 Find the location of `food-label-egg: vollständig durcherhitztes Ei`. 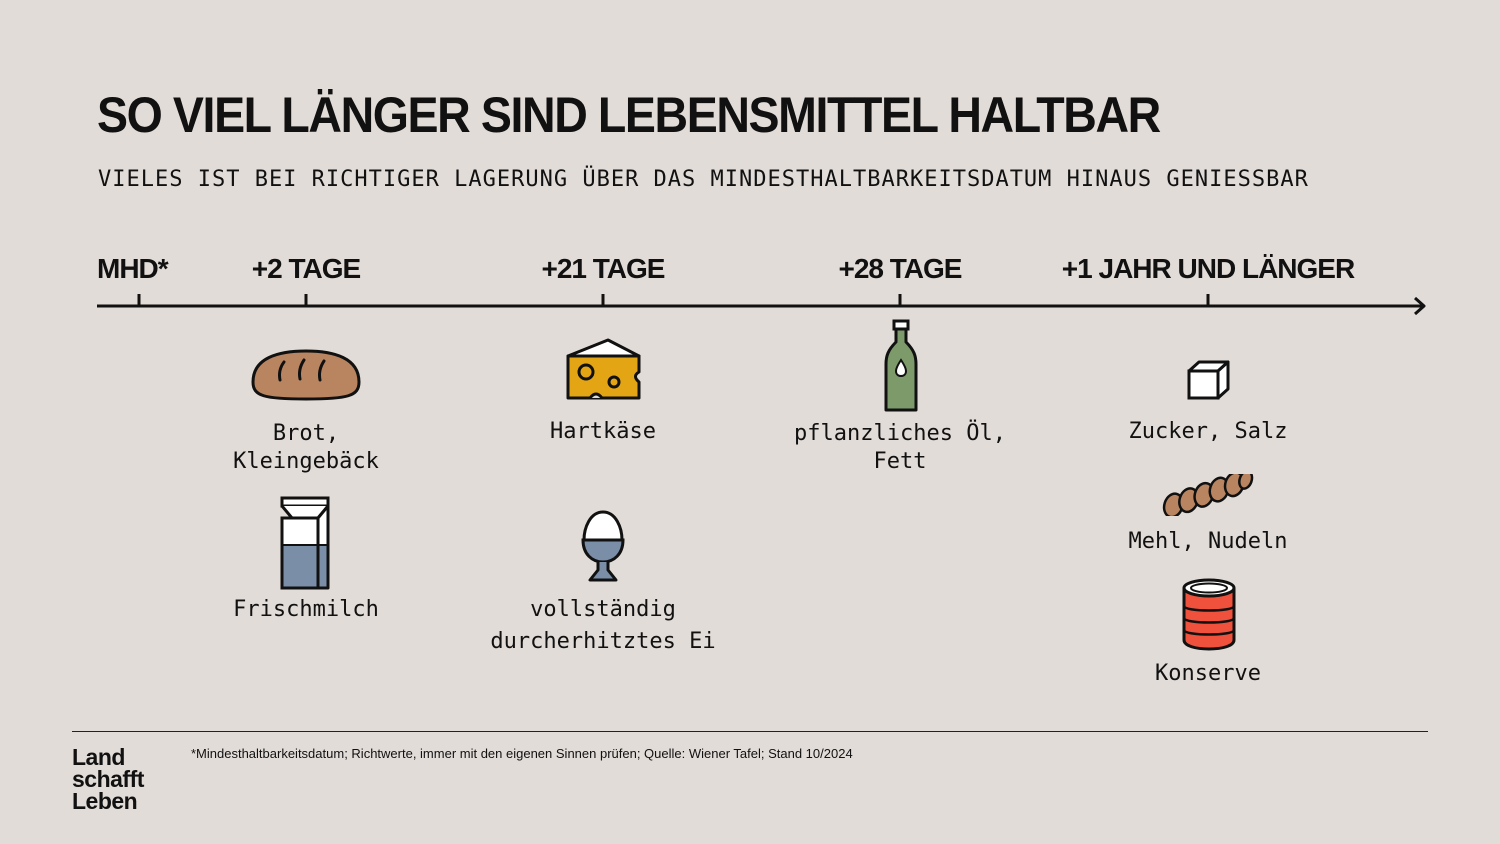

food-label-egg: vollständig durcherhitztes Ei is located at coordinates (603, 625).